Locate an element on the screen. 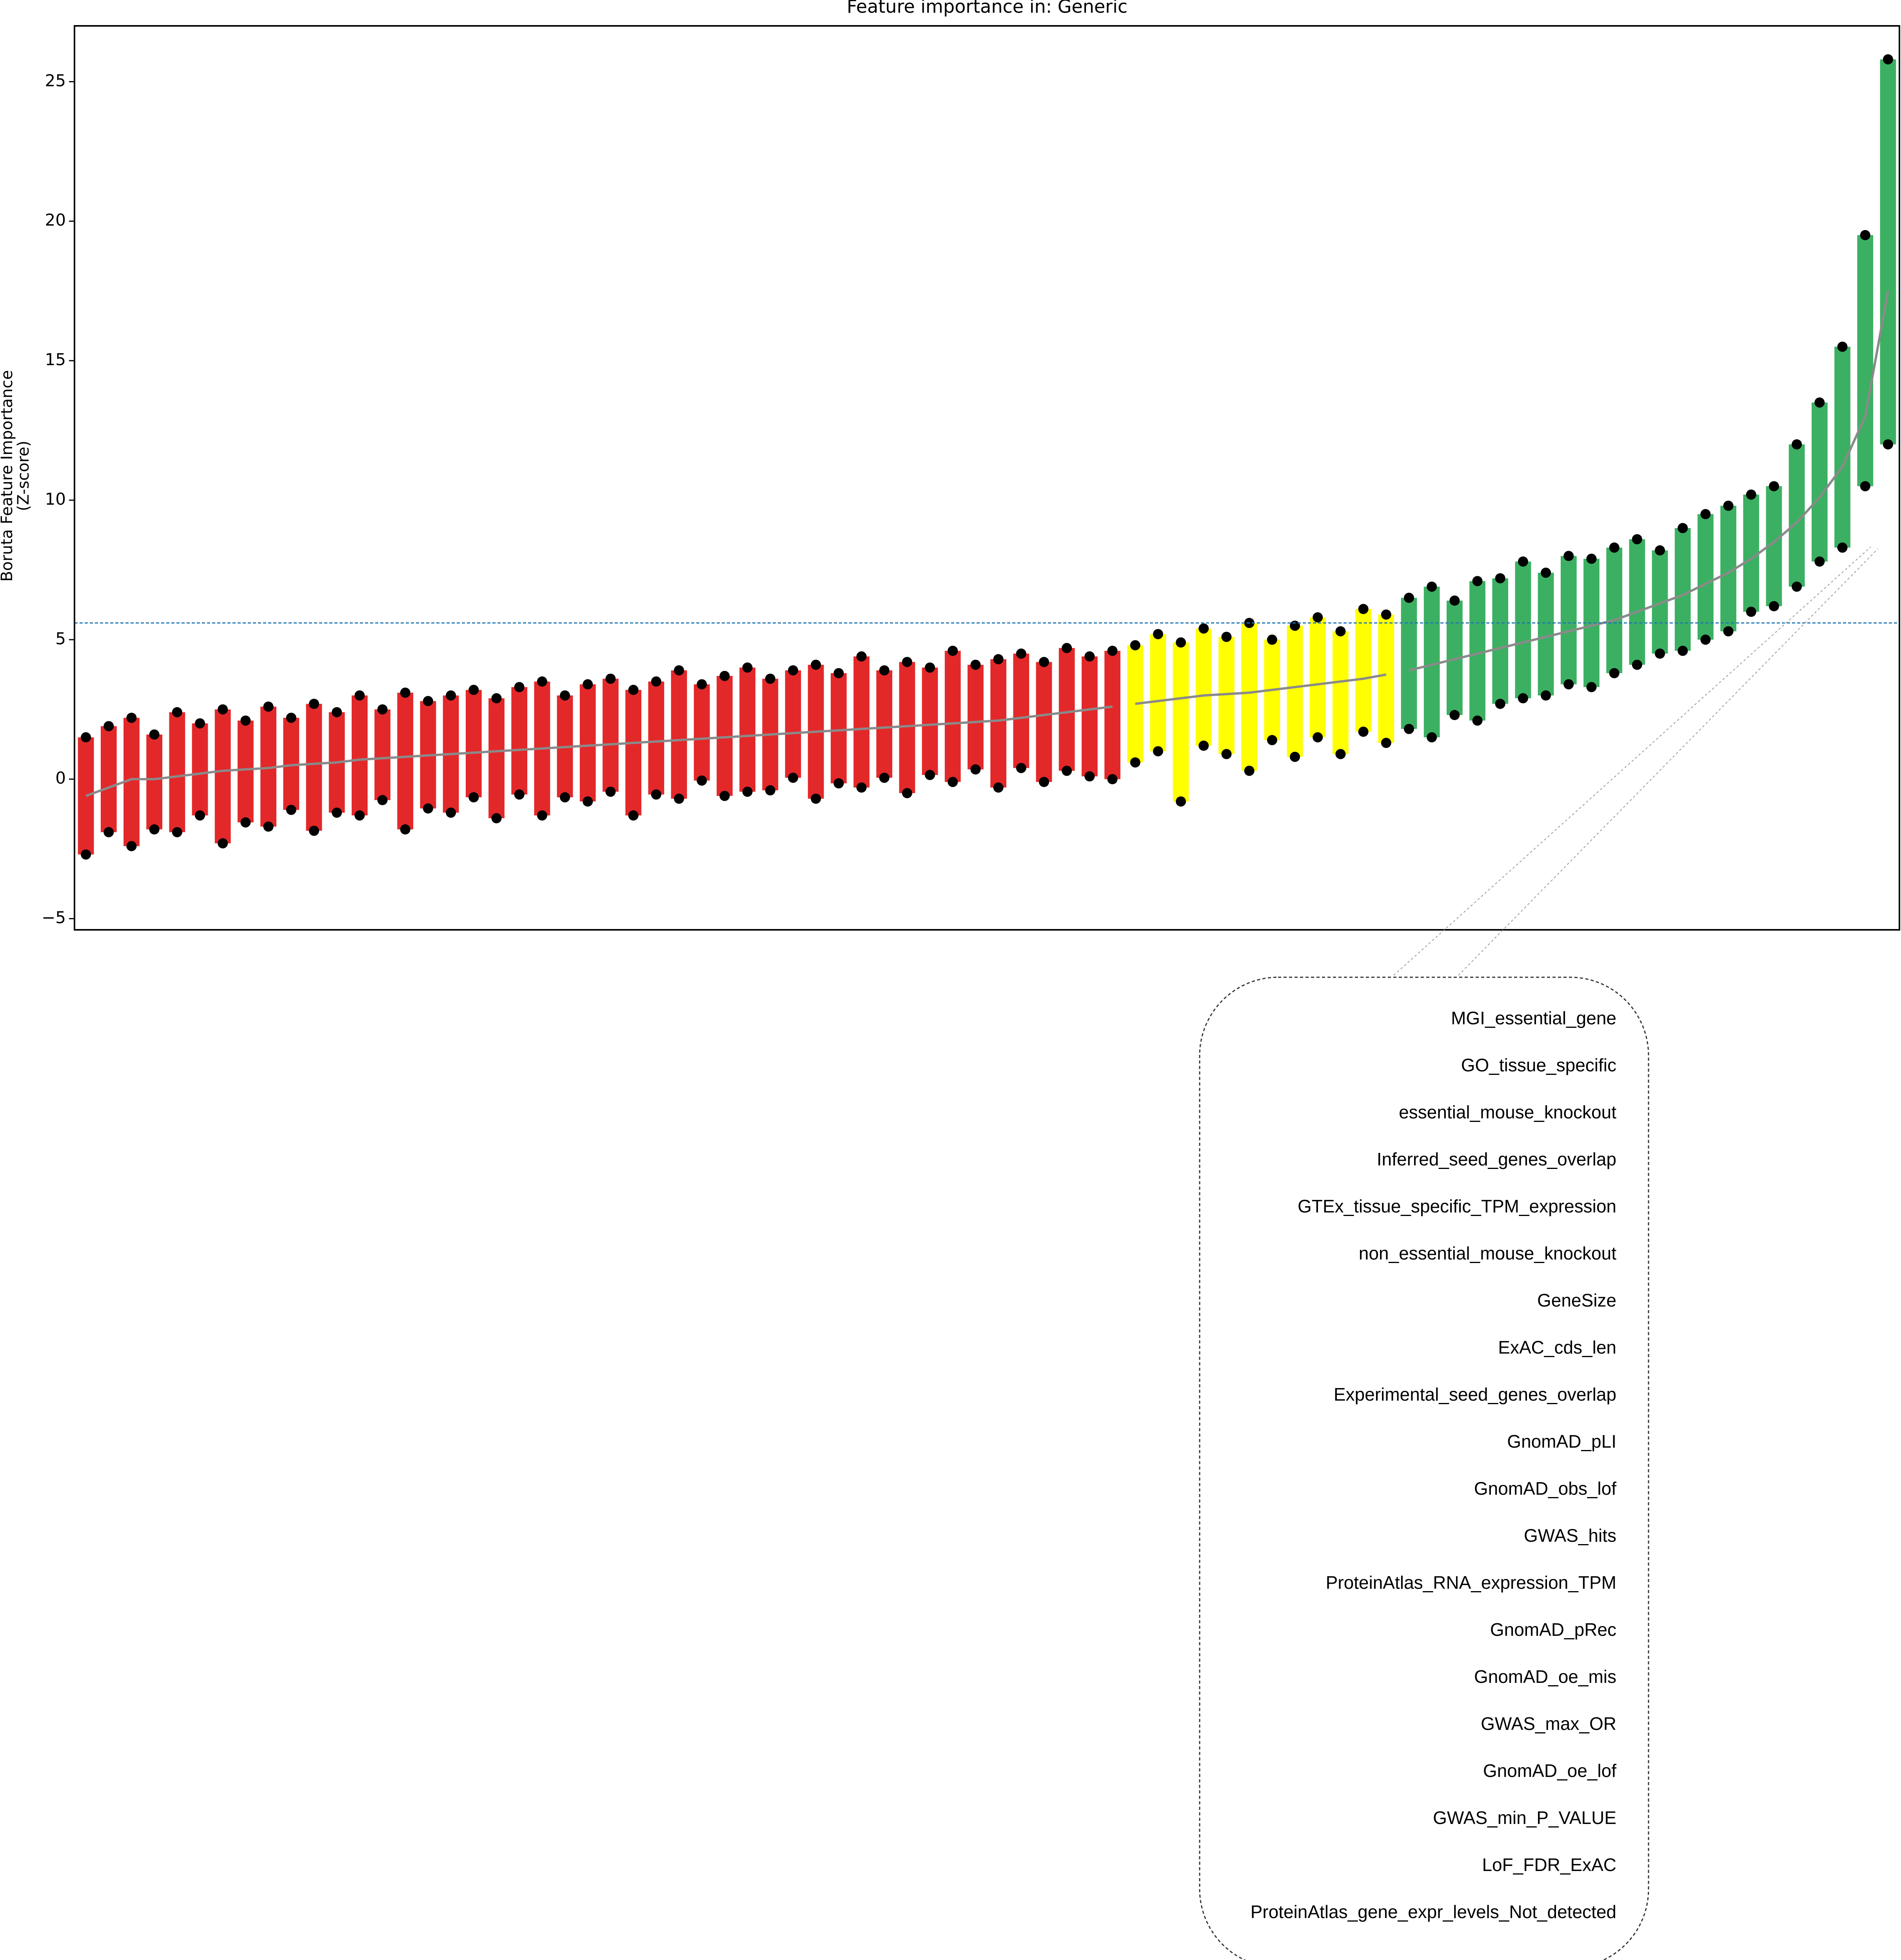 The width and height of the screenshot is (1901, 1960). feature-name: GeneSize is located at coordinates (1577, 1300).